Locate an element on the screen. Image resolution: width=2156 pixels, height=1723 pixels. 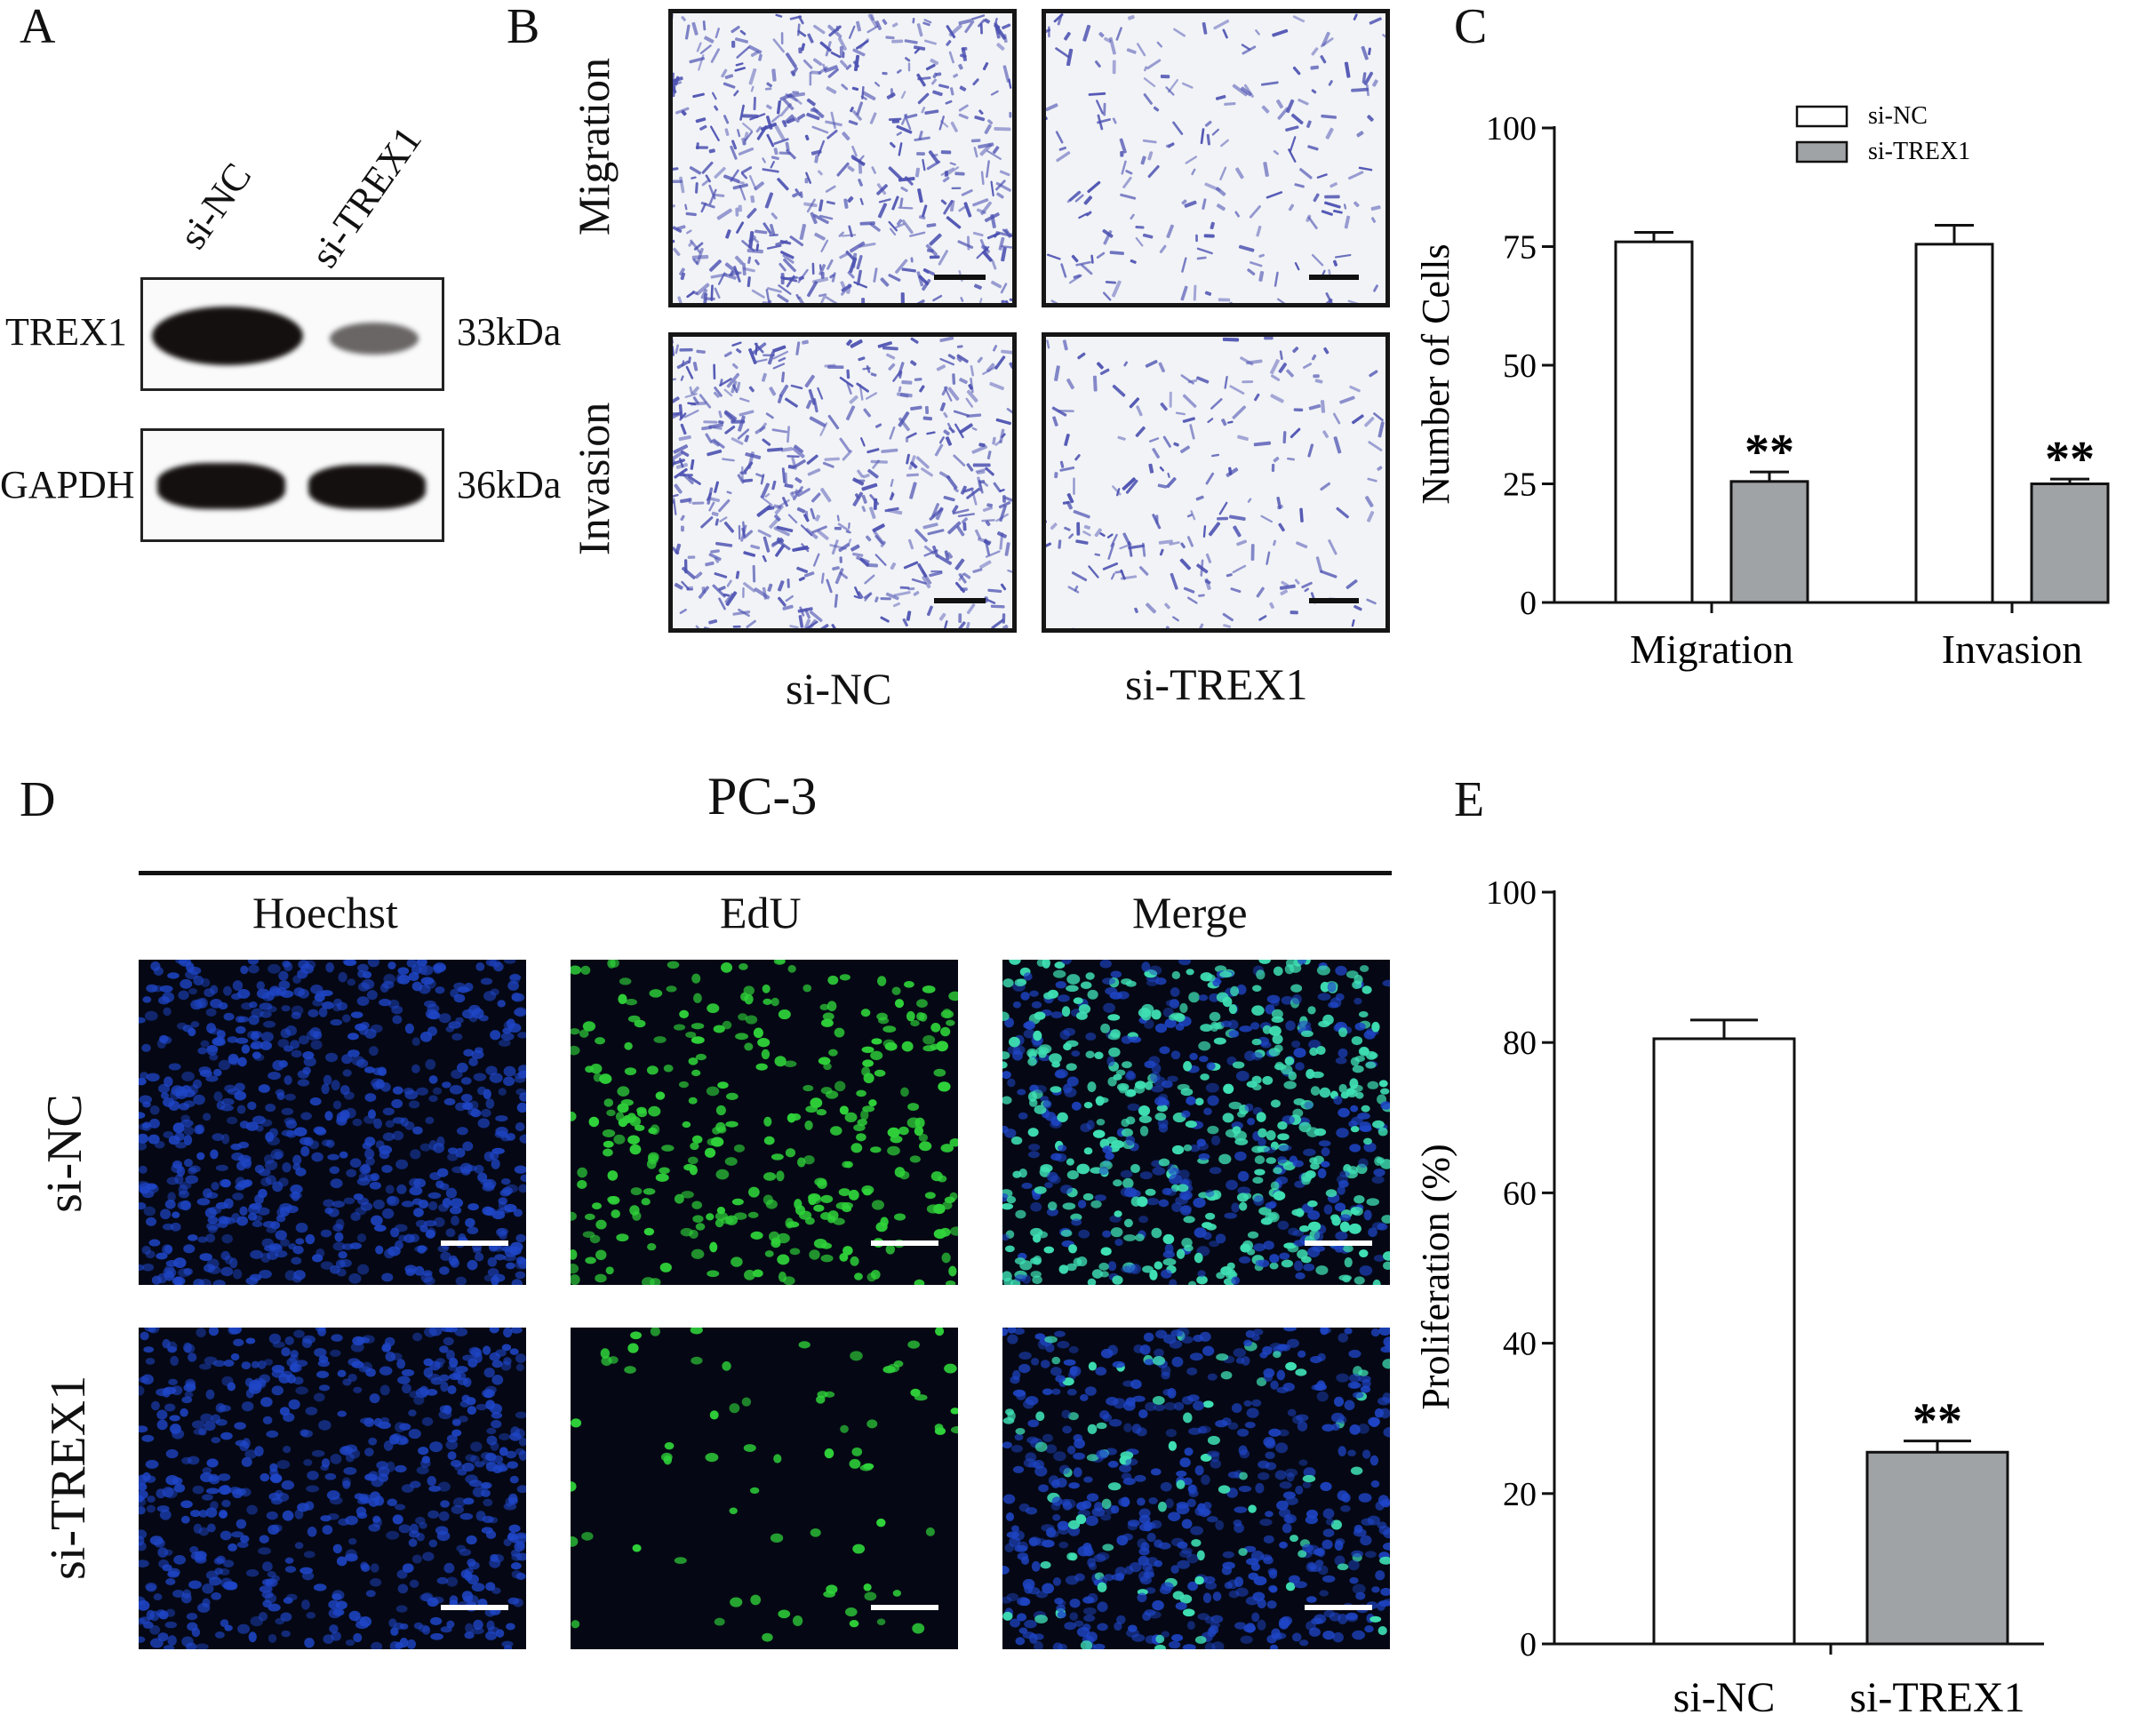
nuclei-merge-si-trex1 is located at coordinates (1196, 1488).